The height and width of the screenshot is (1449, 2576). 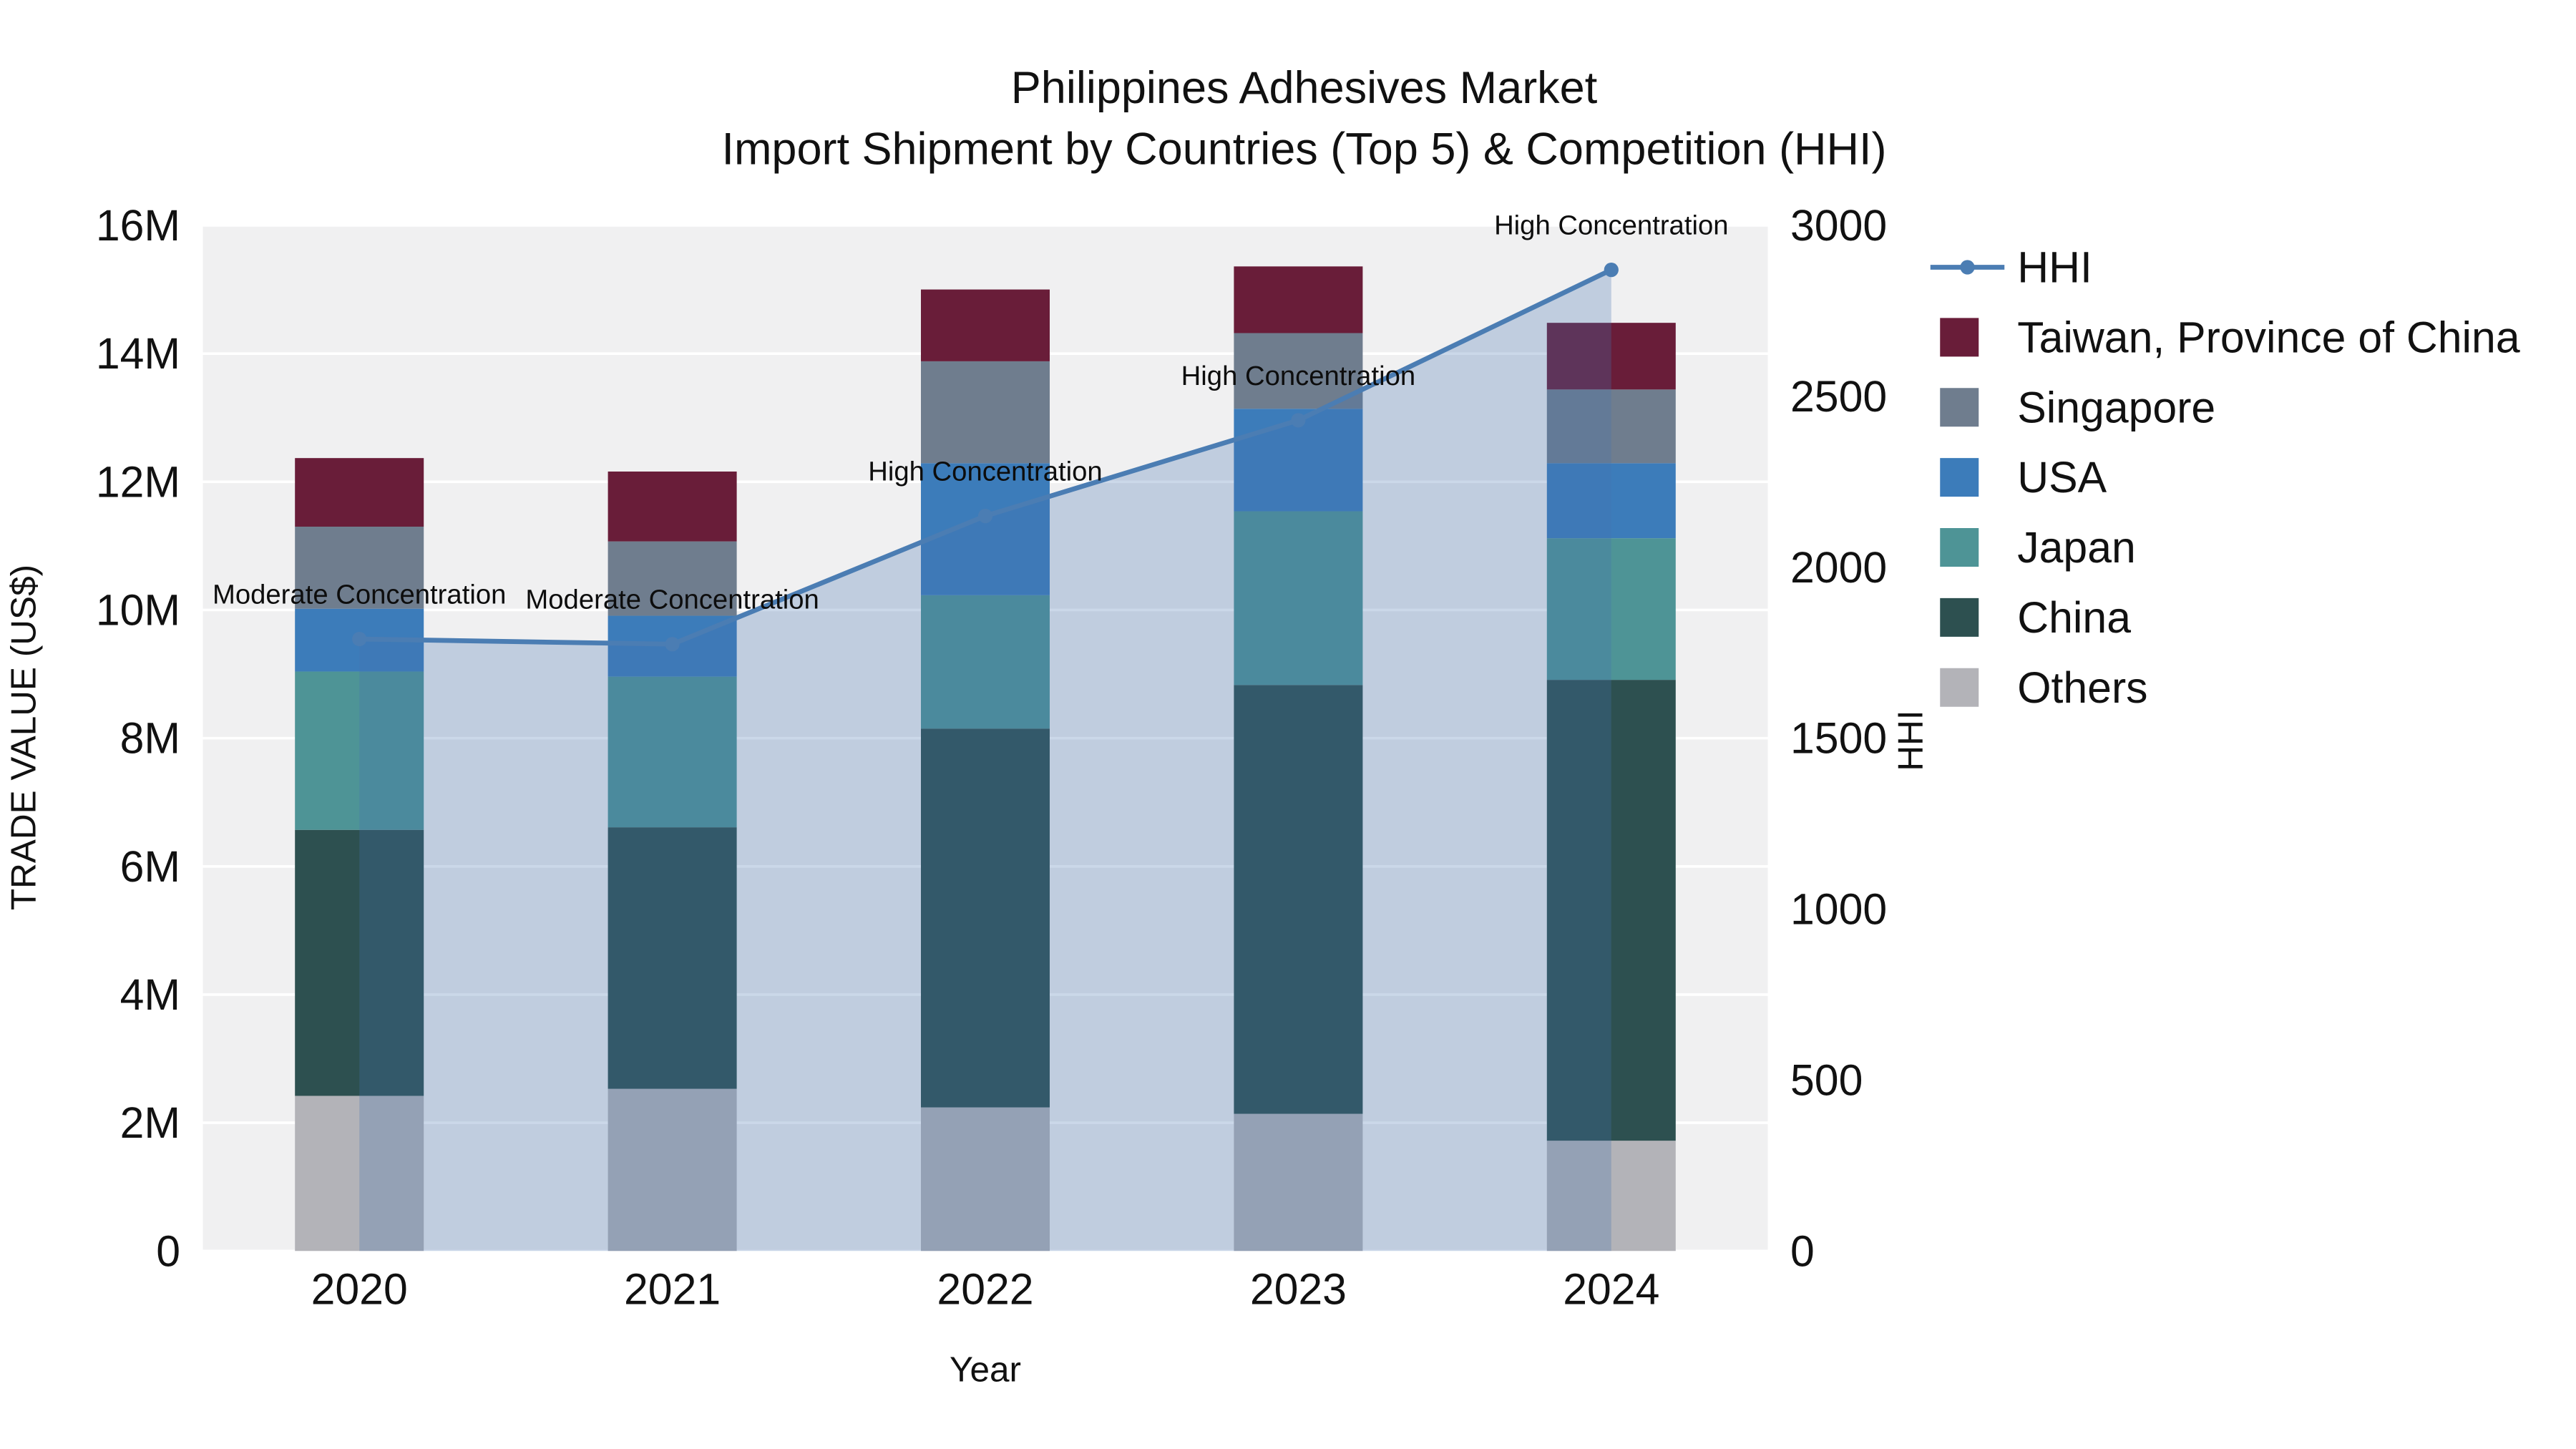 I want to click on annotation-2024: High Concentration, so click(x=1611, y=226).